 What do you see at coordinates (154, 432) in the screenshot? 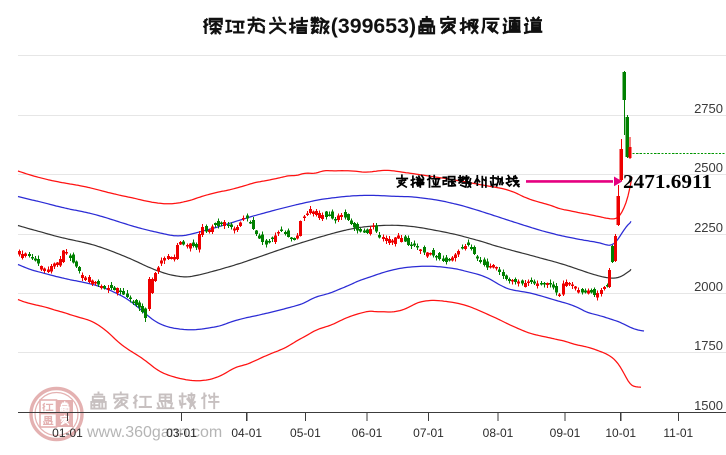
I see `svg-text: www.360gann.com` at bounding box center [154, 432].